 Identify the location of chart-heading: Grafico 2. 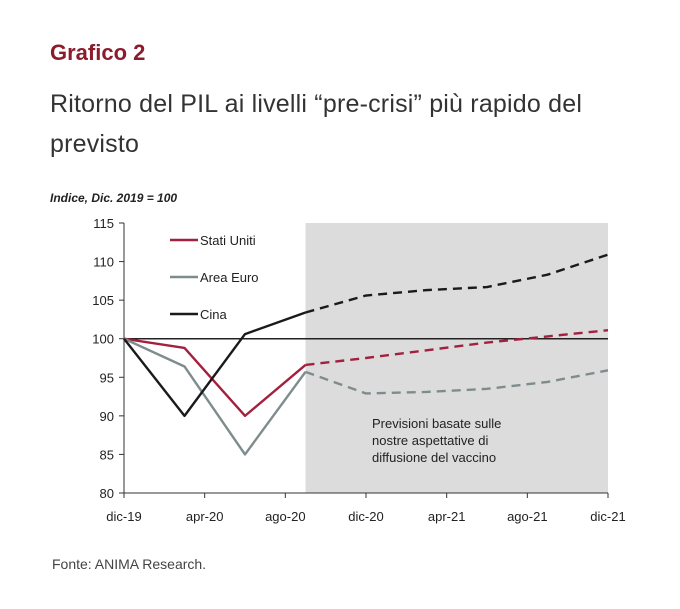
(98, 52).